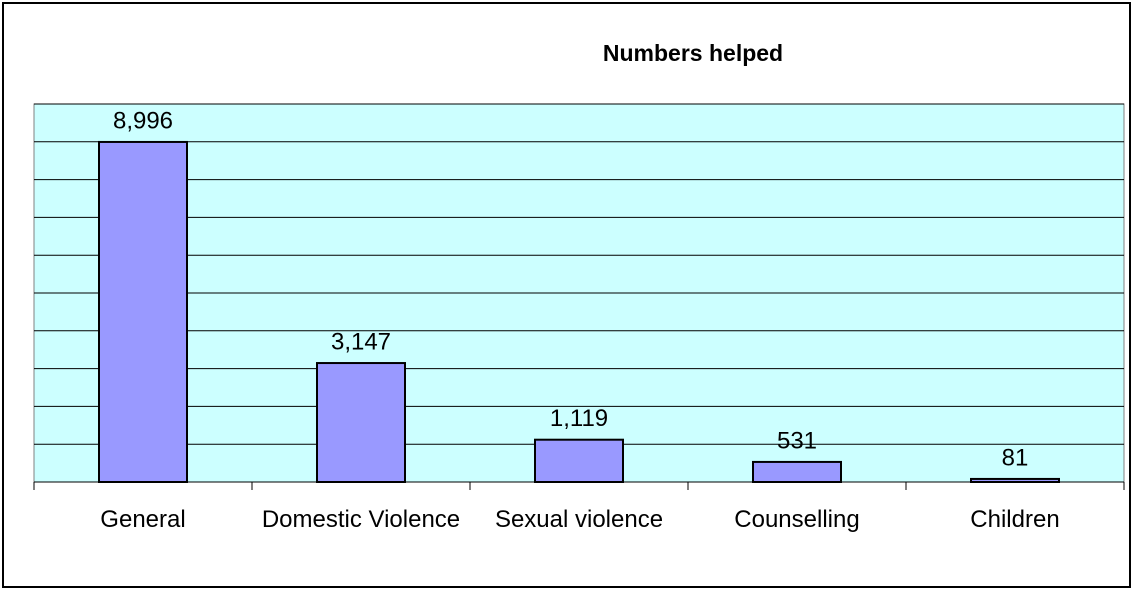 This screenshot has width=1133, height=590. I want to click on x-tick-label: Children, so click(1015, 519).